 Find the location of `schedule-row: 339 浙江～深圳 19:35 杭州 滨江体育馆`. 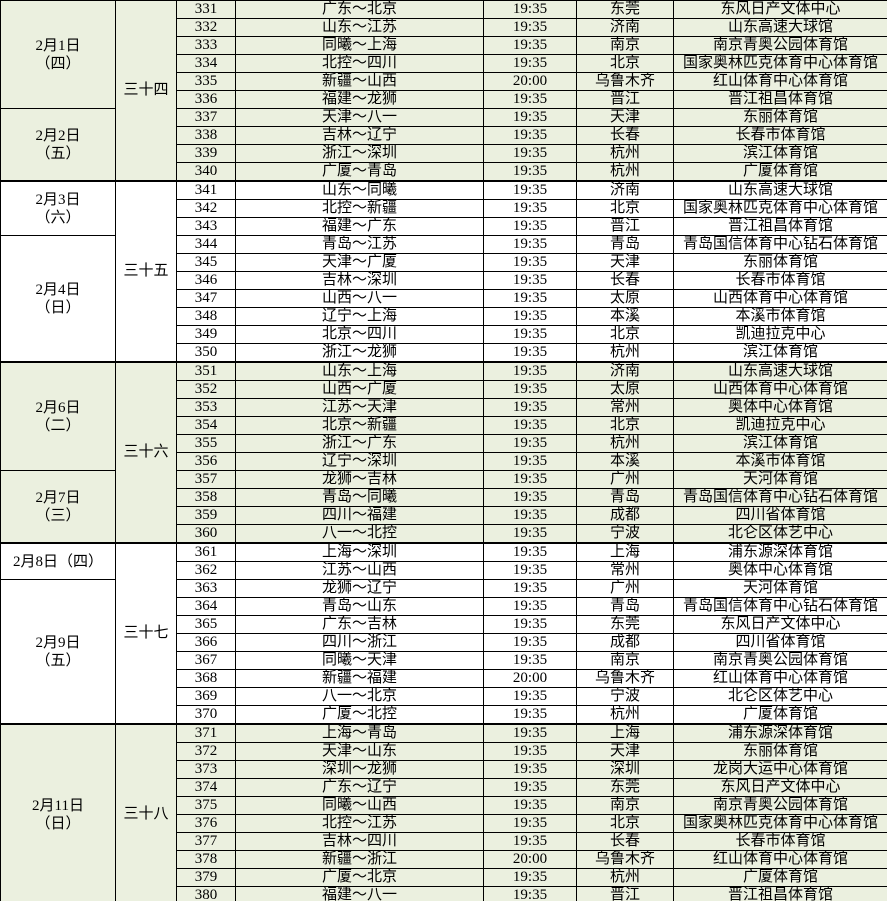

schedule-row: 339 浙江～深圳 19:35 杭州 滨江体育馆 is located at coordinates (444, 153).